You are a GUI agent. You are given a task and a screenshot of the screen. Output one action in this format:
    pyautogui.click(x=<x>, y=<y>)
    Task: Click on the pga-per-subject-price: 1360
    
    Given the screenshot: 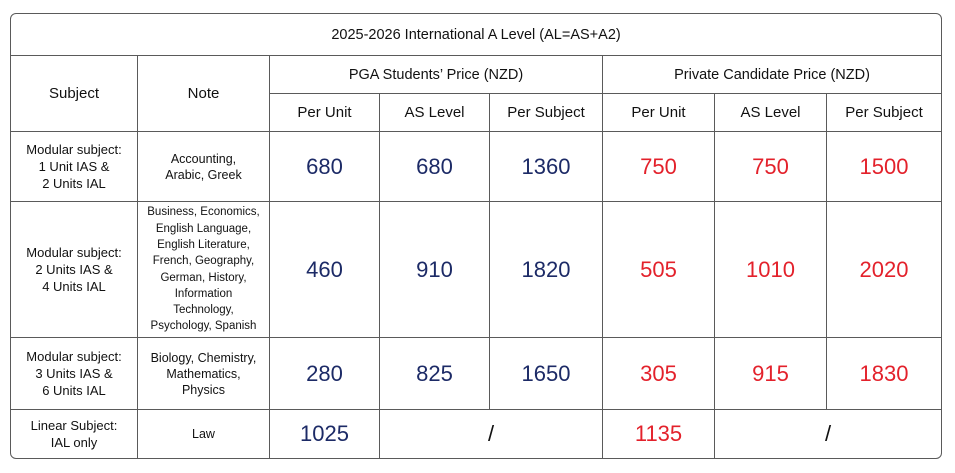 What is the action you would take?
    pyautogui.click(x=546, y=167)
    